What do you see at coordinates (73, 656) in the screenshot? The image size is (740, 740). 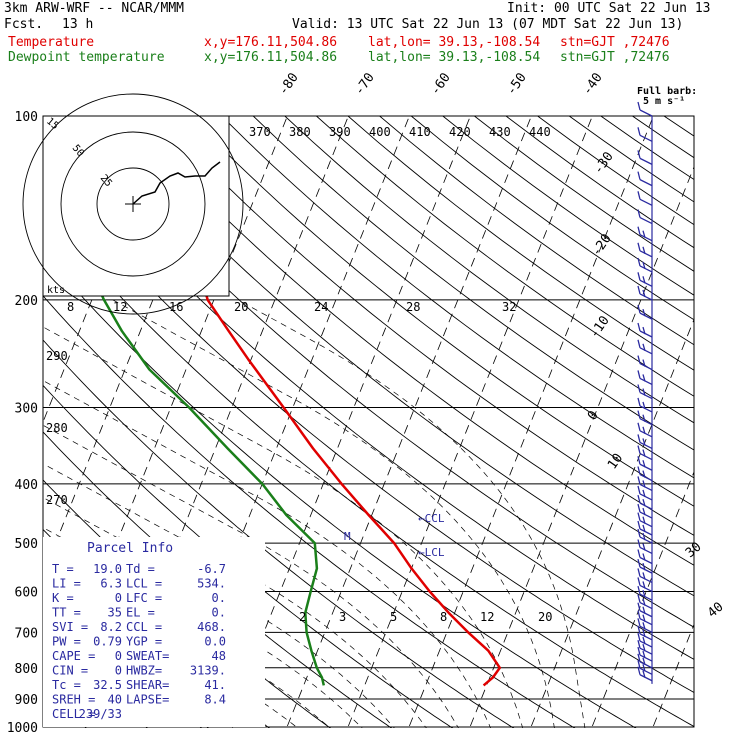 I see `parcel-cell: CAPE =` at bounding box center [73, 656].